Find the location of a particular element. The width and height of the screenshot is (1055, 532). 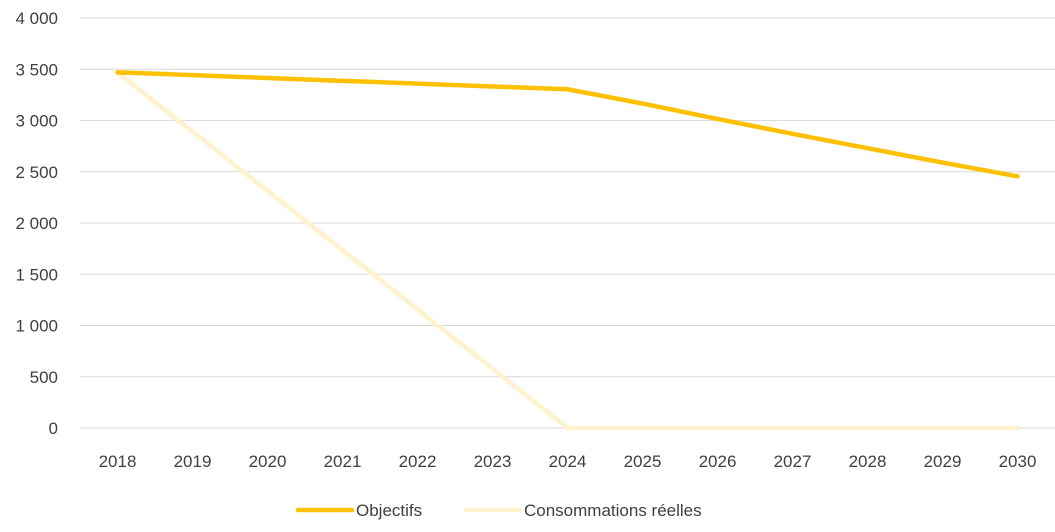

y-tick-label: 4 000 is located at coordinates (36, 18).